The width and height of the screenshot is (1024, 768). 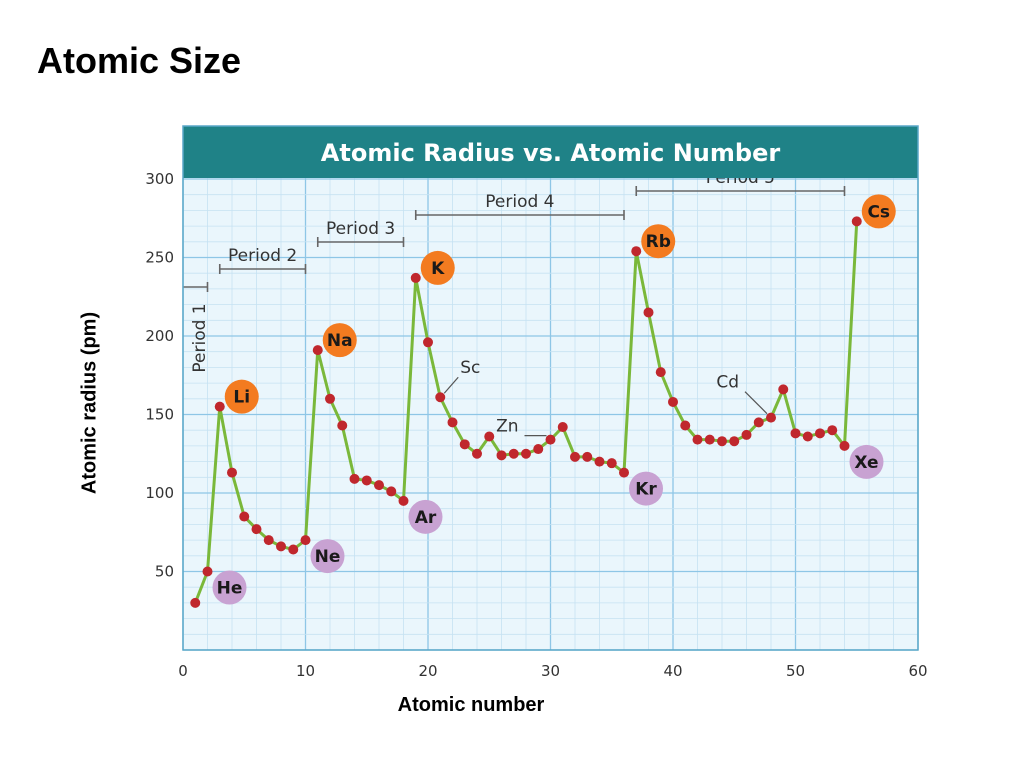 What do you see at coordinates (727, 383) in the screenshot?
I see `annotation-cd: Cd` at bounding box center [727, 383].